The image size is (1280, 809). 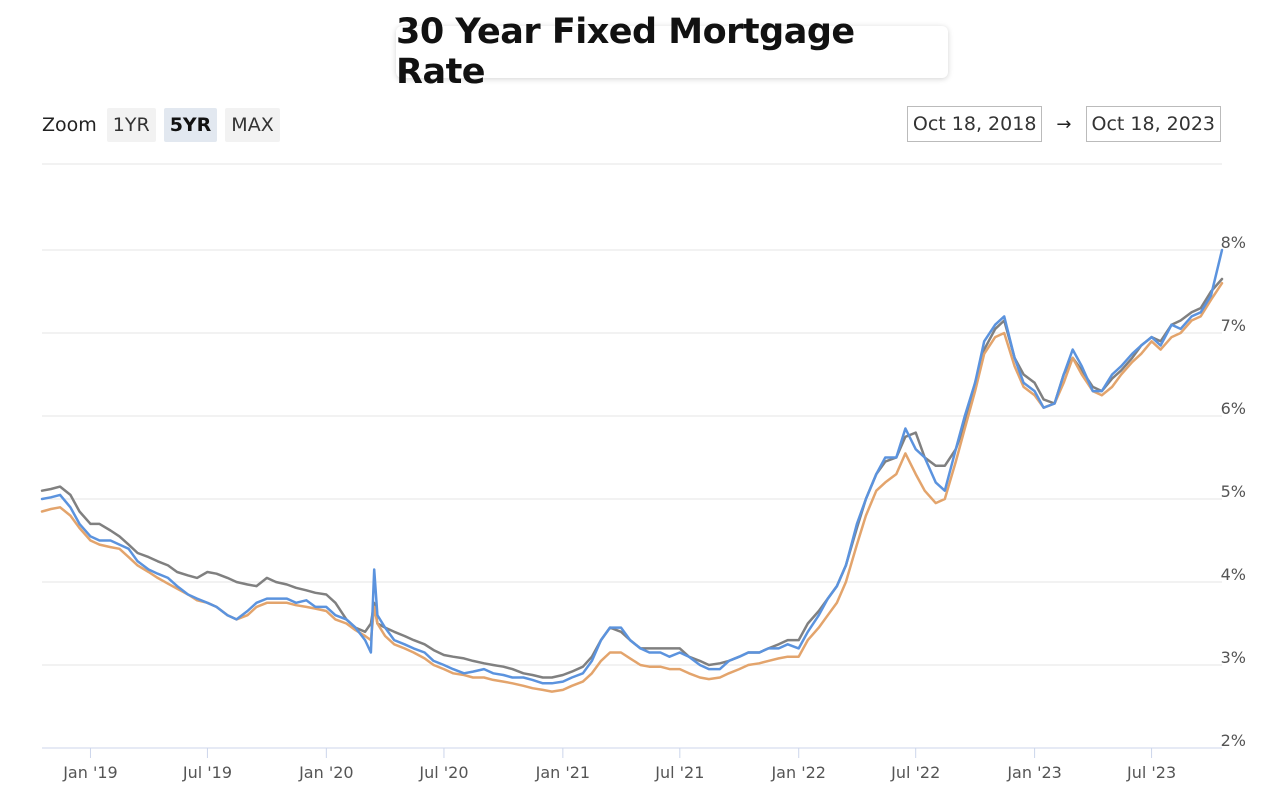 I want to click on date-range-selector: Oct 18, 2018 → Oct 18, 2023, so click(x=1063, y=124).